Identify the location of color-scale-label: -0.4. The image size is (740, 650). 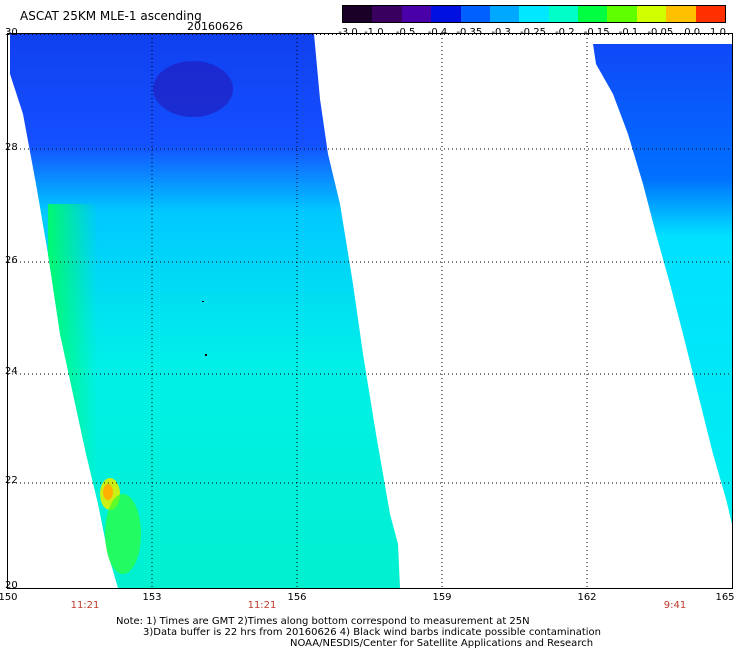
(438, 32).